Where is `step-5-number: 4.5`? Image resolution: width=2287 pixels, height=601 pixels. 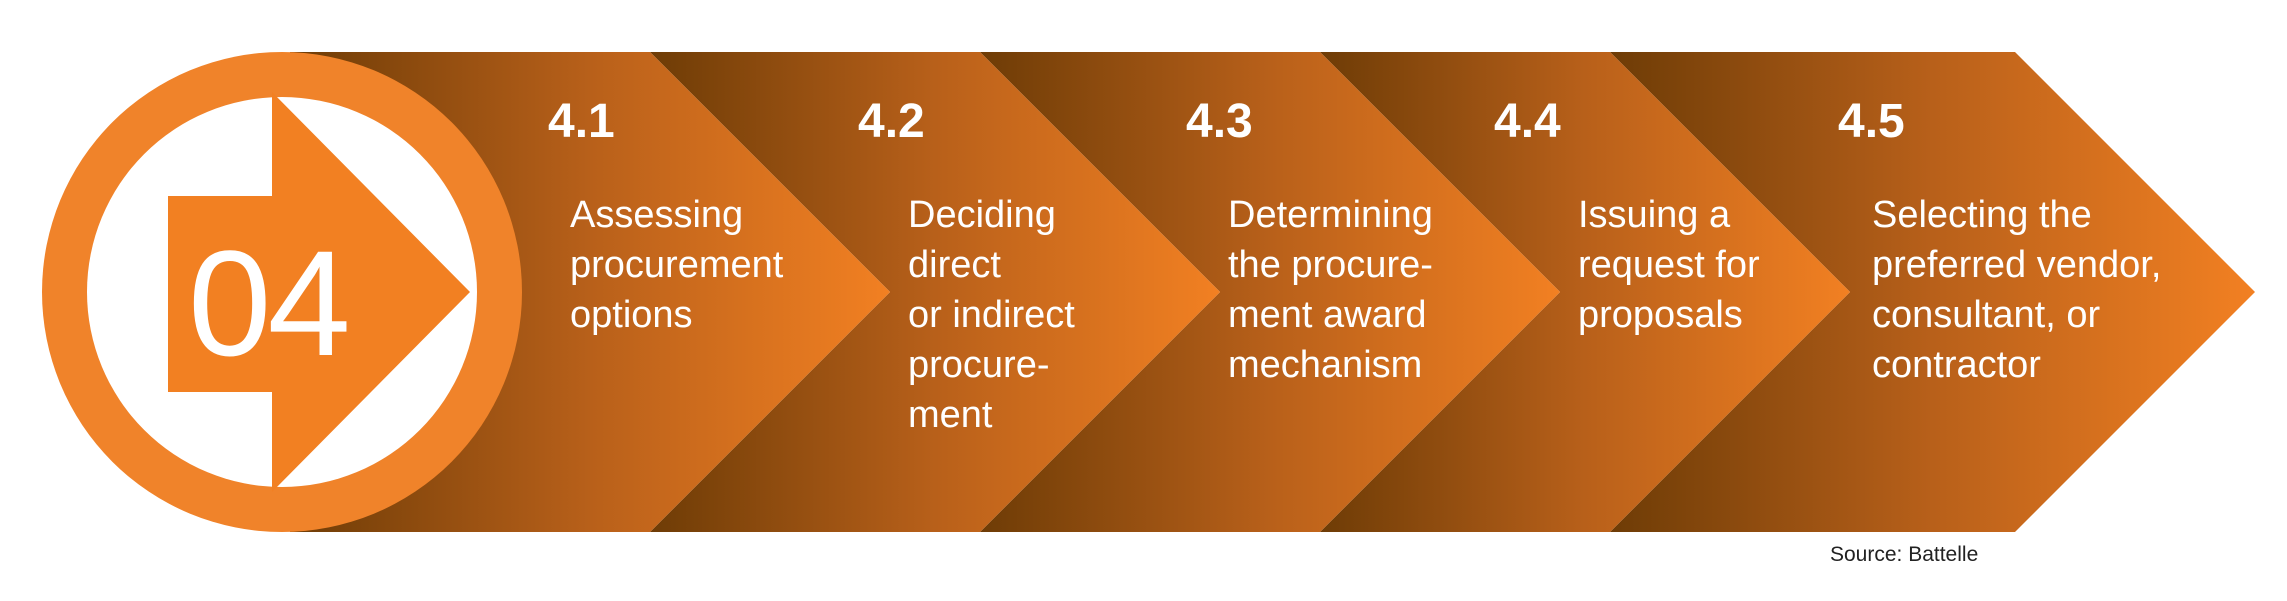
step-5-number: 4.5 is located at coordinates (1871, 121).